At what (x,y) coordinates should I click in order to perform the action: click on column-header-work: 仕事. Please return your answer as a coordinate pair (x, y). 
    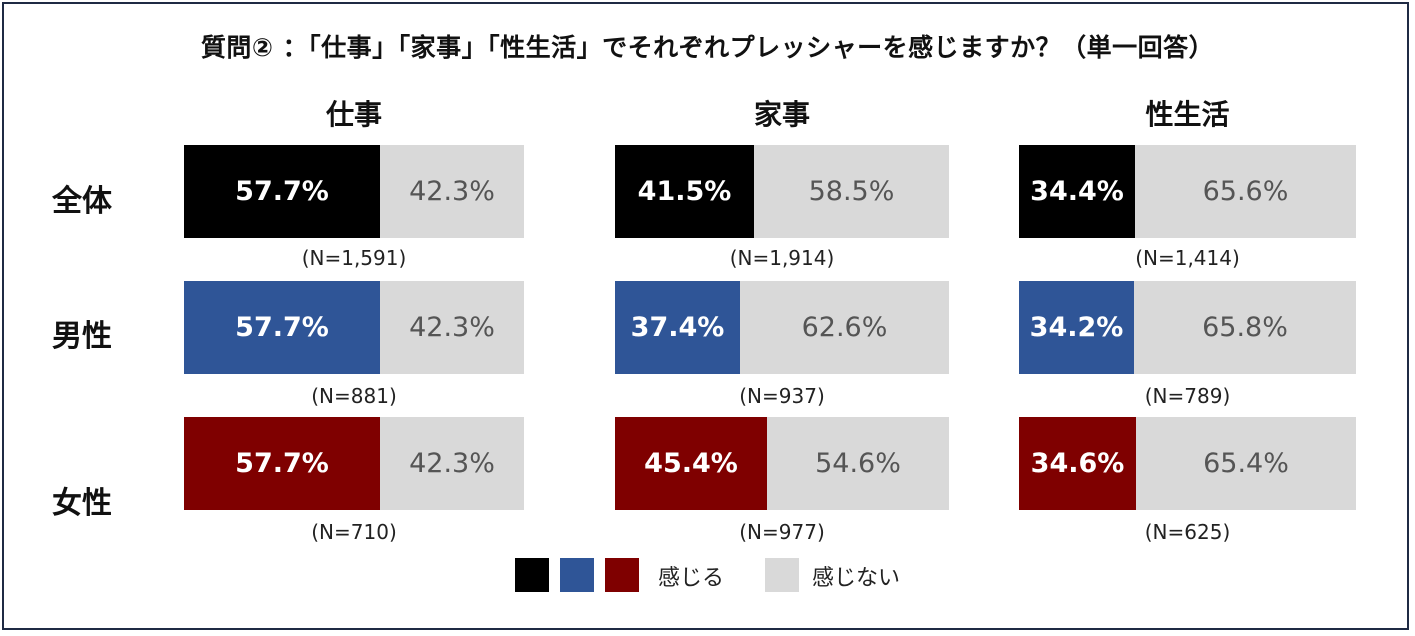
    Looking at the image, I should click on (353, 114).